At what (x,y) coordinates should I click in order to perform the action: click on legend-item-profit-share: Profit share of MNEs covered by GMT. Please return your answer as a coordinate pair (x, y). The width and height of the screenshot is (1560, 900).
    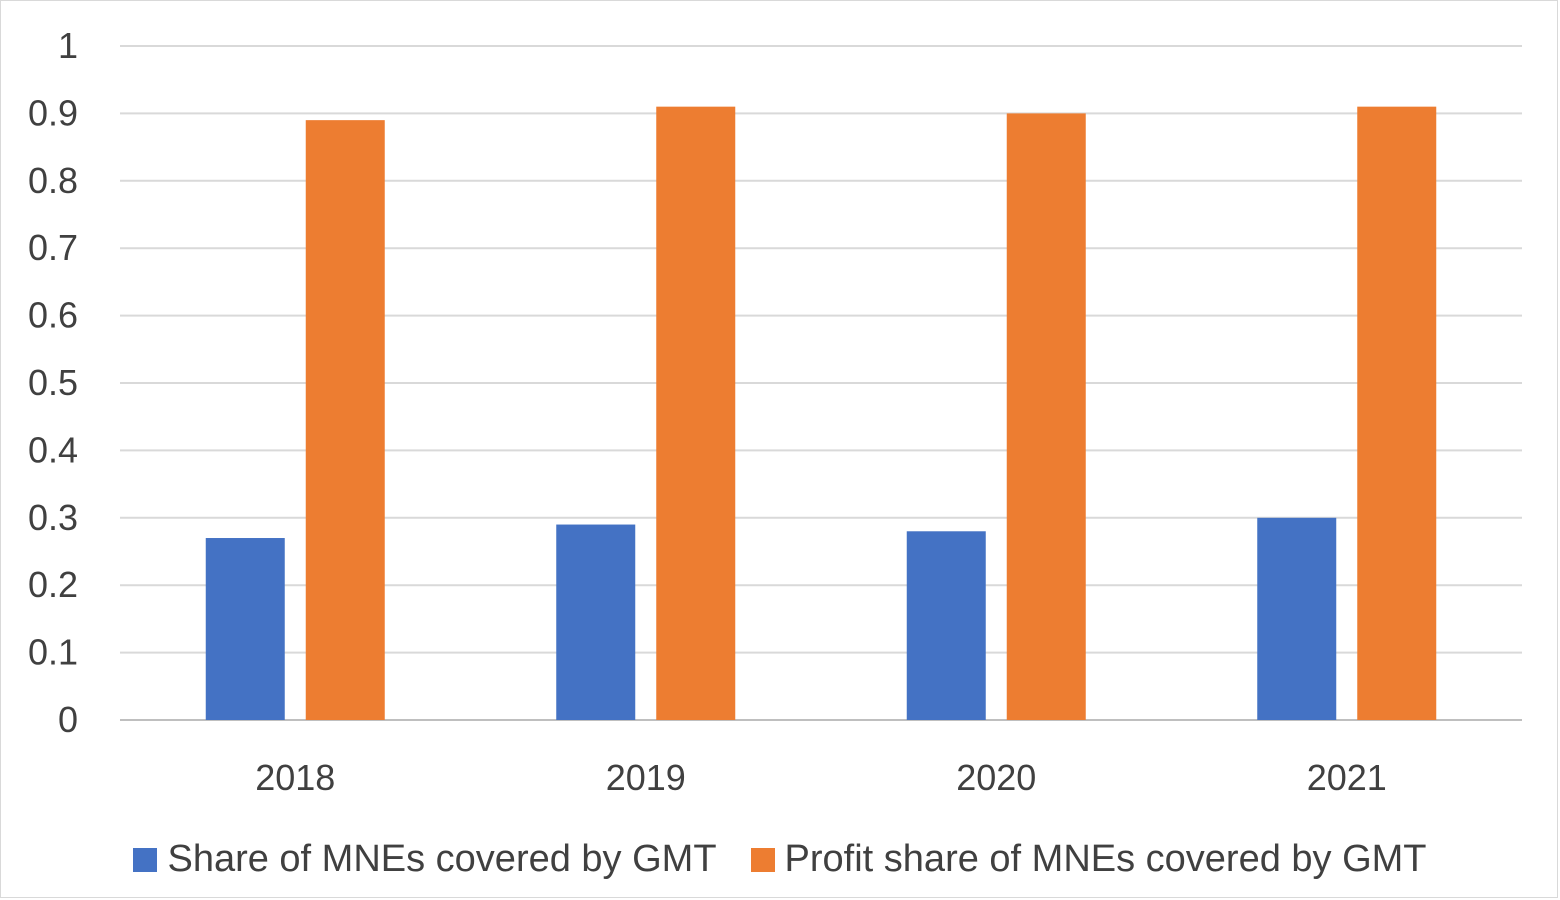
    Looking at the image, I should click on (1088, 859).